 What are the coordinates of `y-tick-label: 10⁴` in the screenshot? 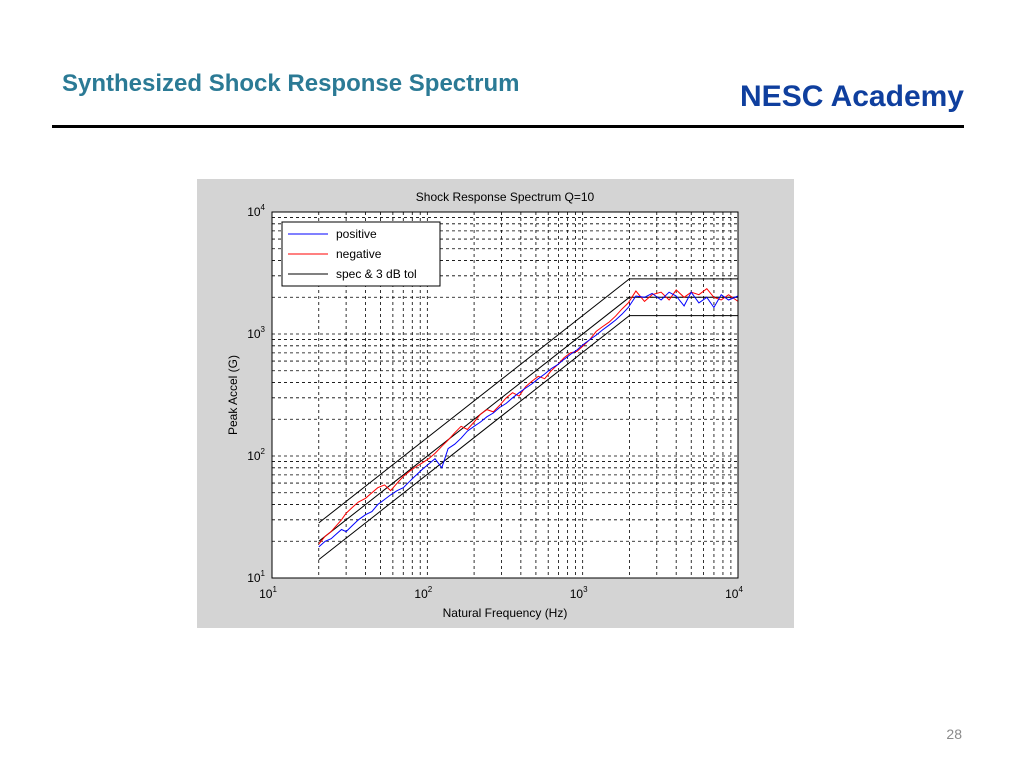 It's located at (256, 211).